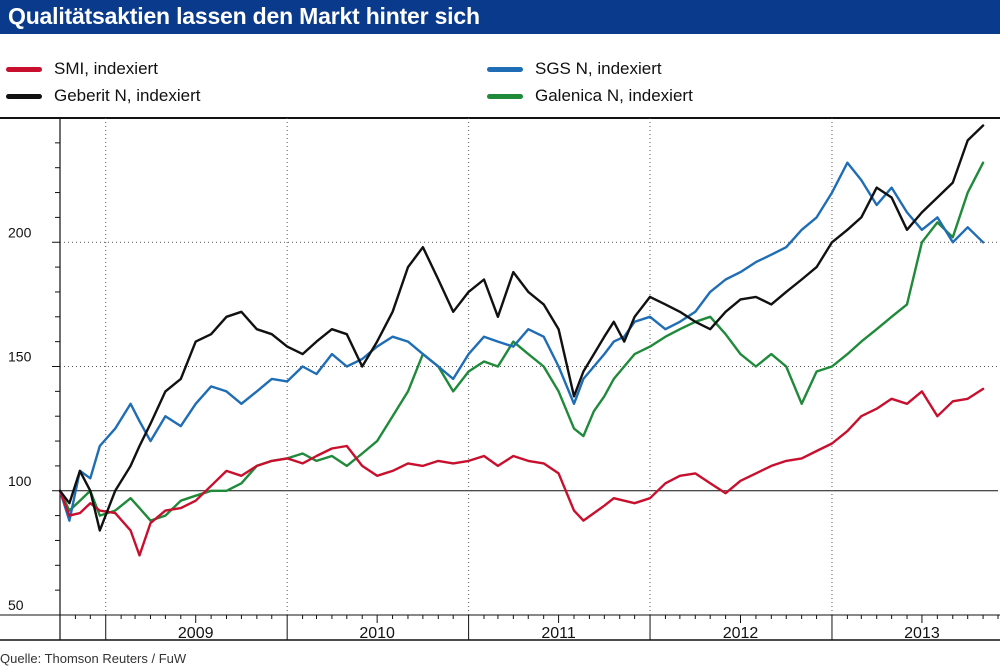 The height and width of the screenshot is (668, 1000). What do you see at coordinates (20, 232) in the screenshot?
I see `y-tick-label-200: 200` at bounding box center [20, 232].